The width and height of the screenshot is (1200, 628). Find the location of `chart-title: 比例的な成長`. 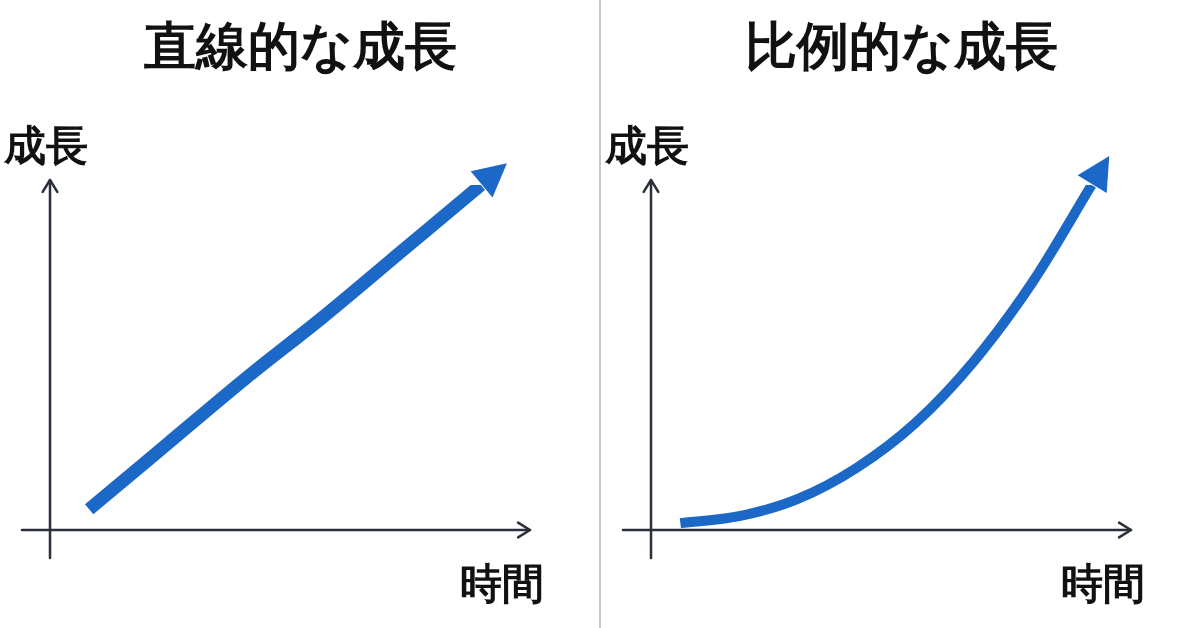

chart-title: 比例的な成長 is located at coordinates (901, 46).